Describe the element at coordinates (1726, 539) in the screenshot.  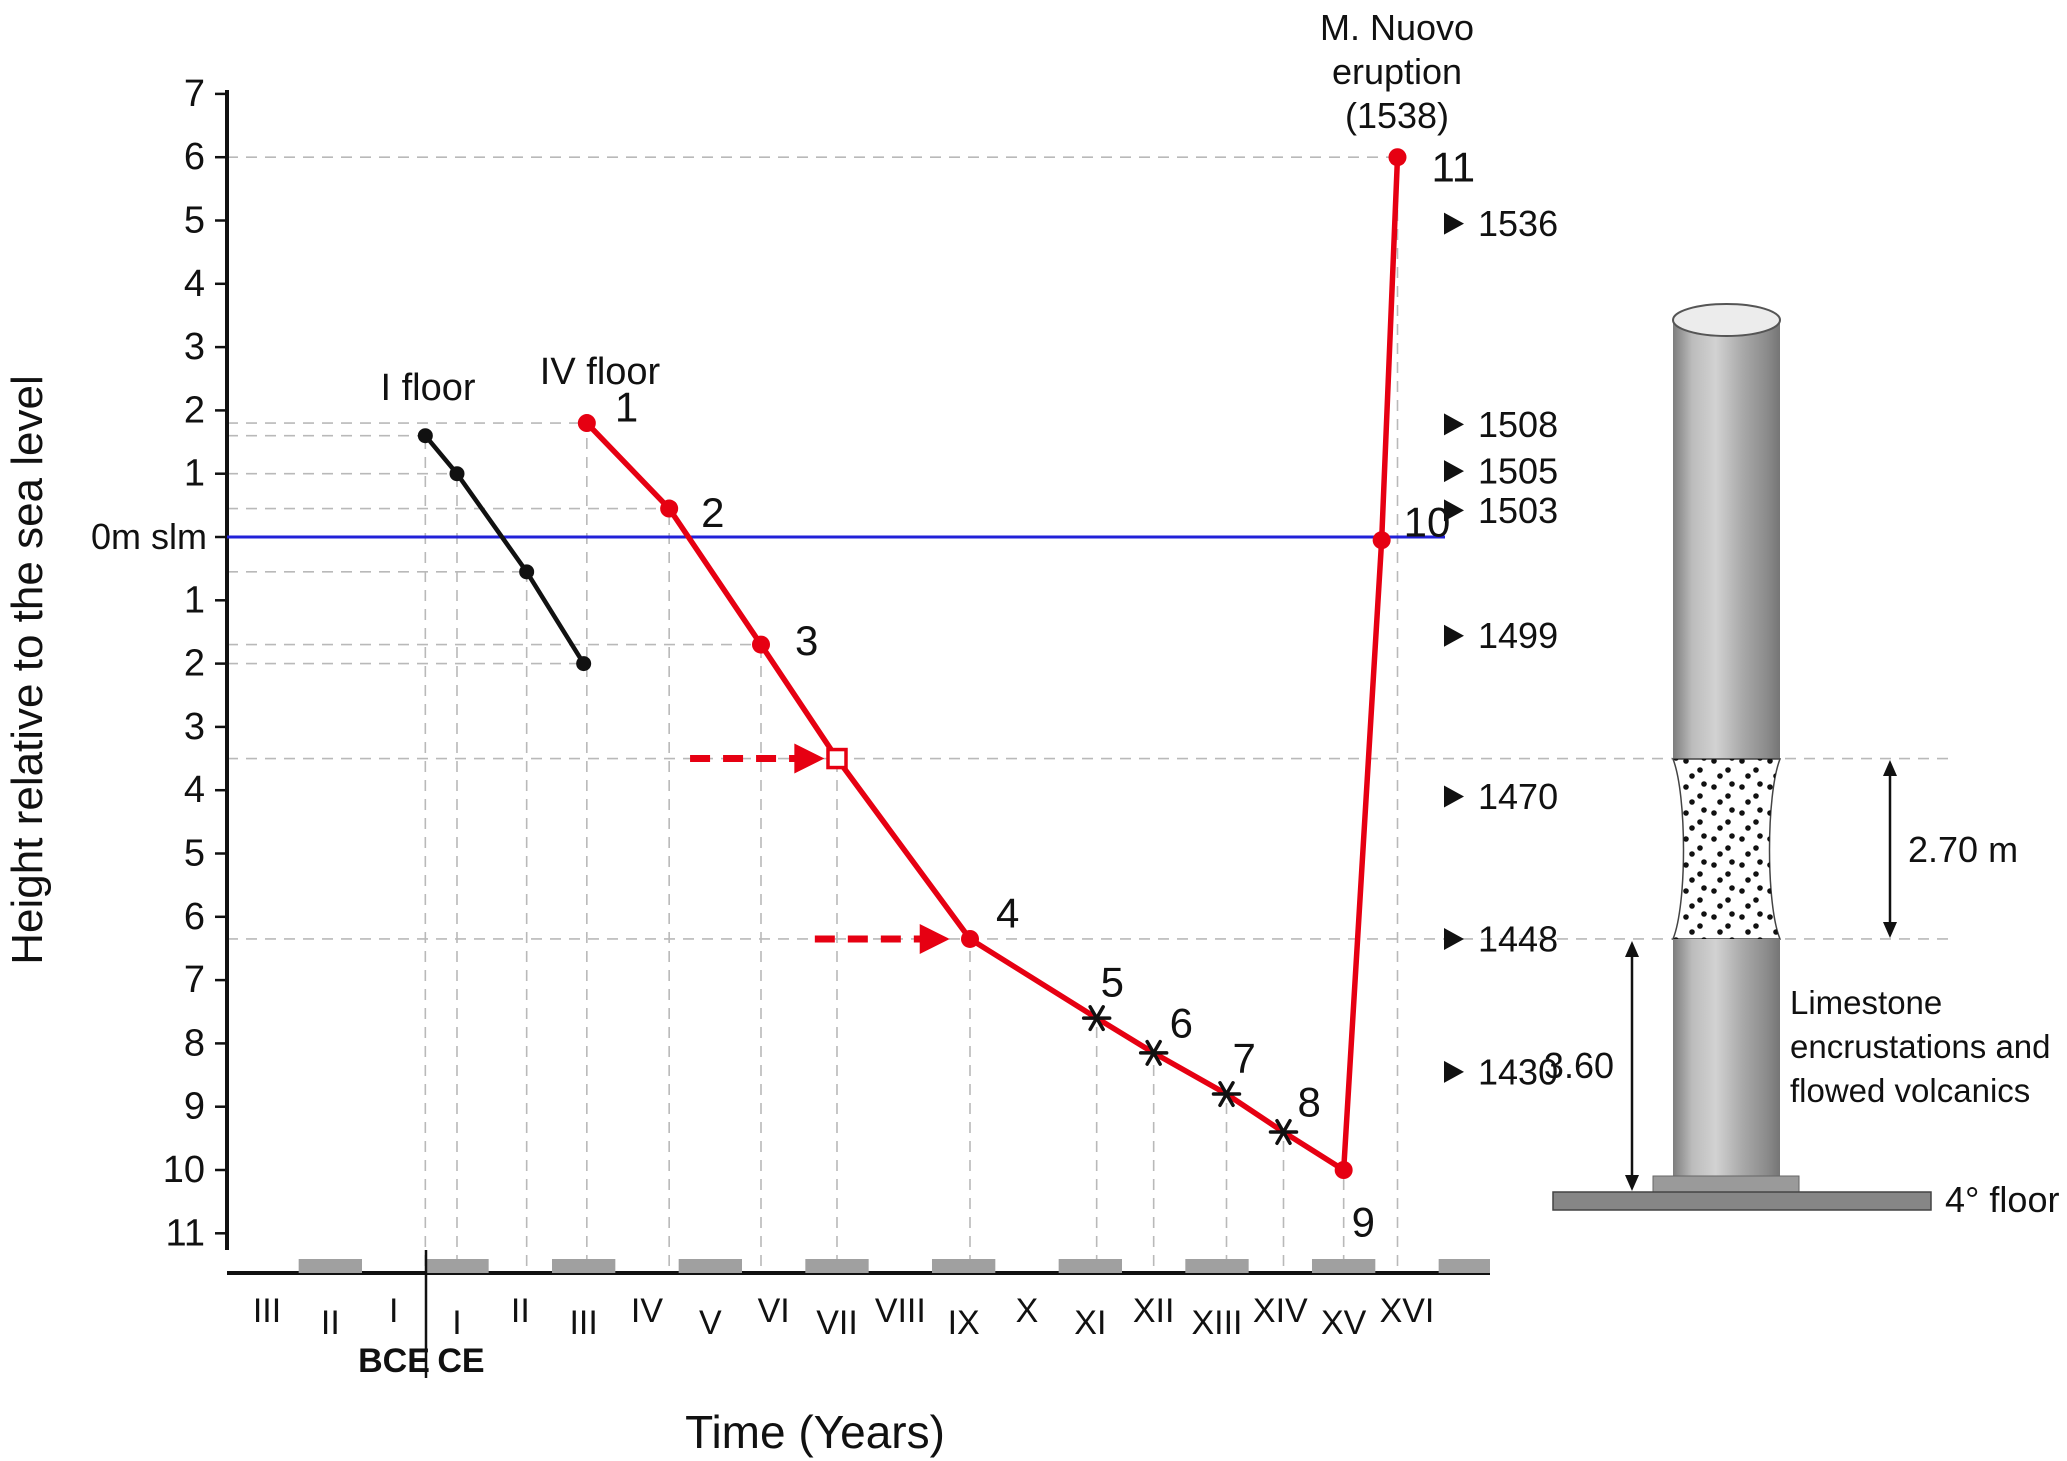
I see `column-upper-shaft` at that location.